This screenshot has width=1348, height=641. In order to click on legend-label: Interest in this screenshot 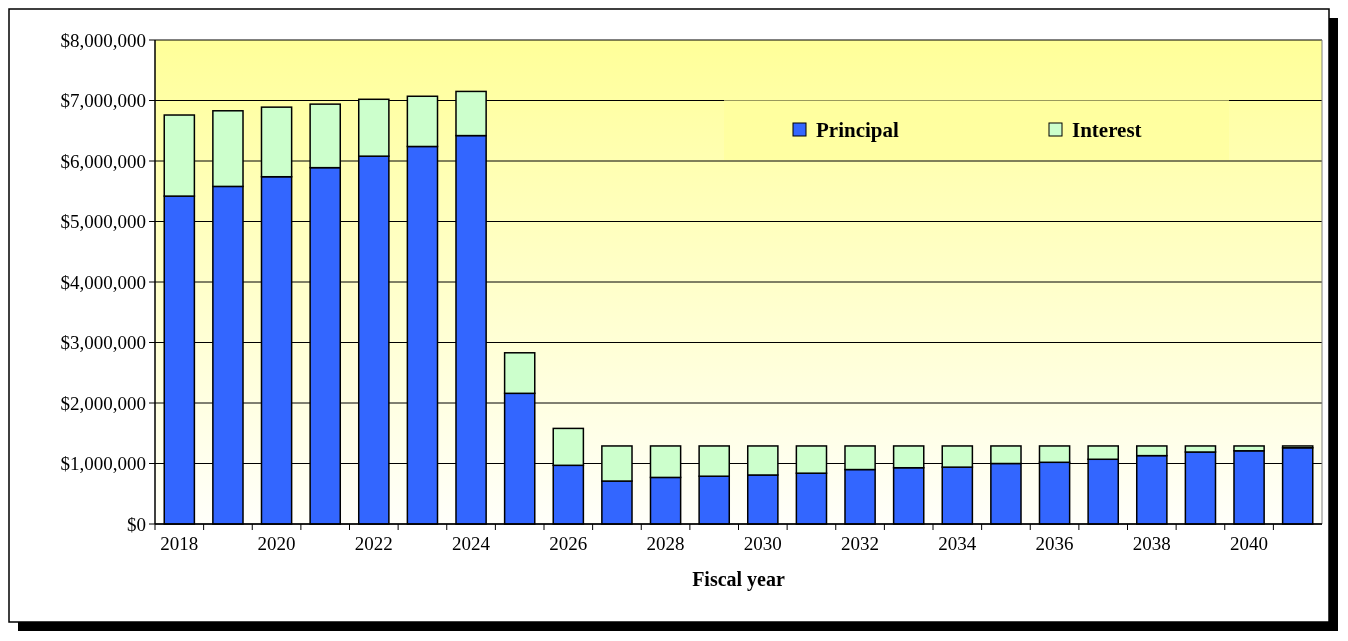, I will do `click(1107, 130)`.